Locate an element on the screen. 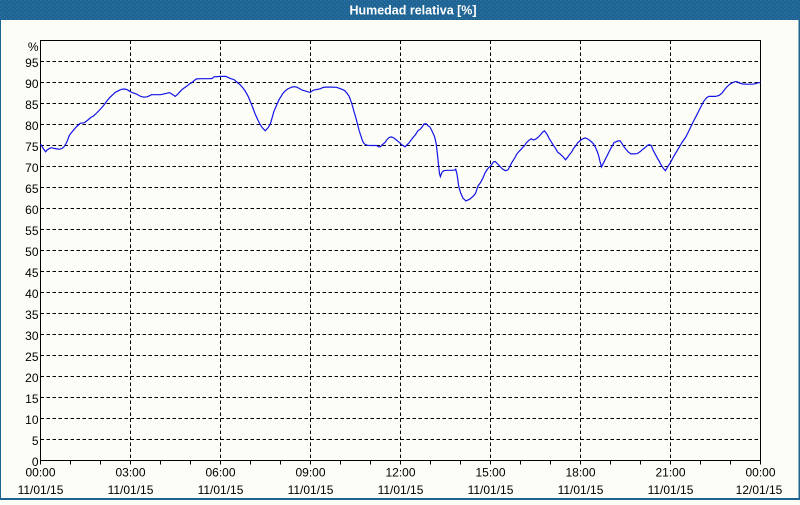 The height and width of the screenshot is (505, 800). svg-text: 35 is located at coordinates (32, 315).